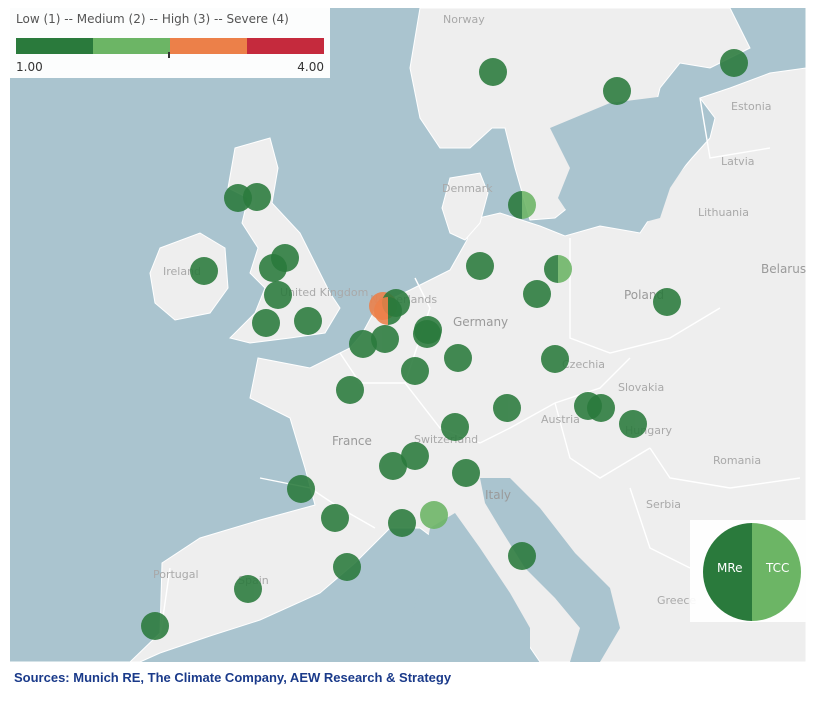  Describe the element at coordinates (285, 46) in the screenshot. I see `legend-segment-severe` at that location.